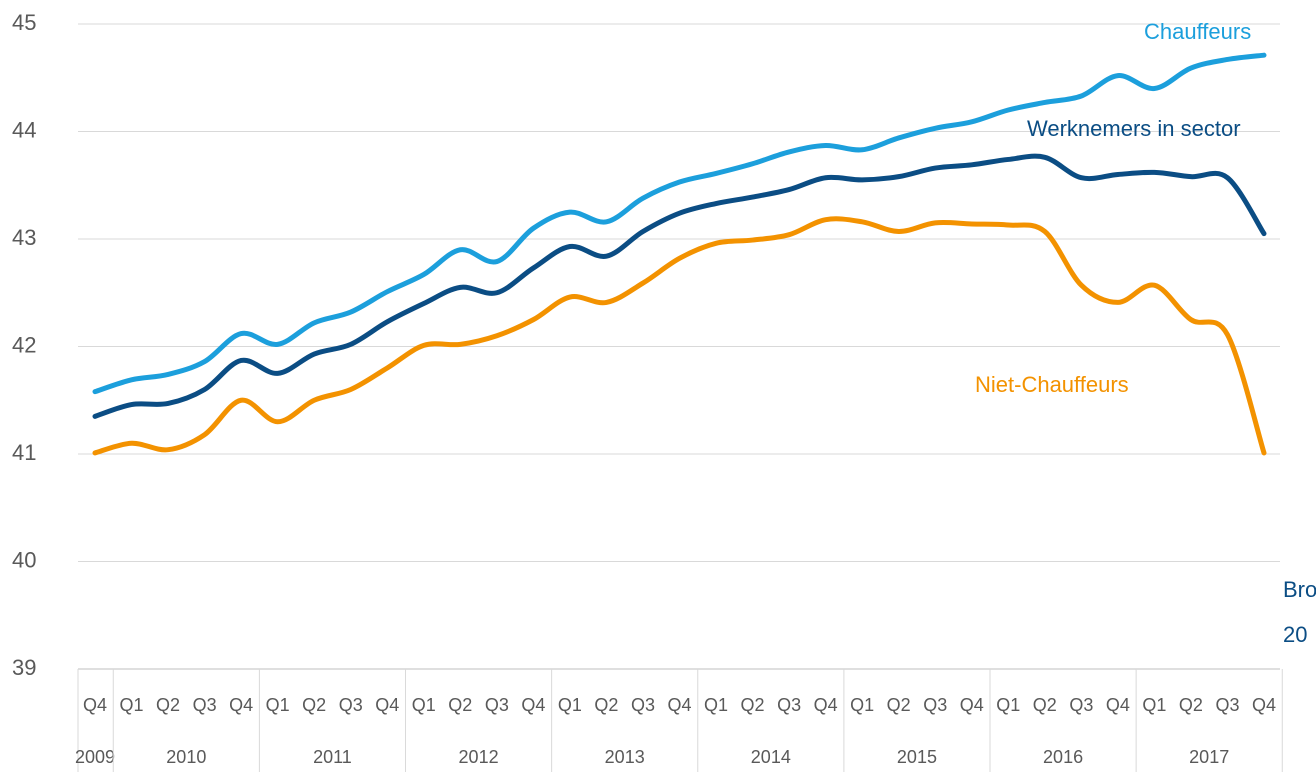  Describe the element at coordinates (24, 22) in the screenshot. I see `y-tick-label: 45` at that location.